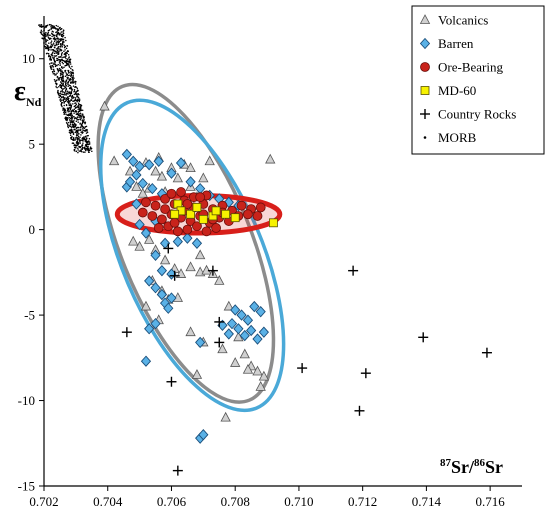 This screenshot has width=550, height=520. Describe the element at coordinates (425, 19) in the screenshot. I see `legend-marker-volcanics` at that location.